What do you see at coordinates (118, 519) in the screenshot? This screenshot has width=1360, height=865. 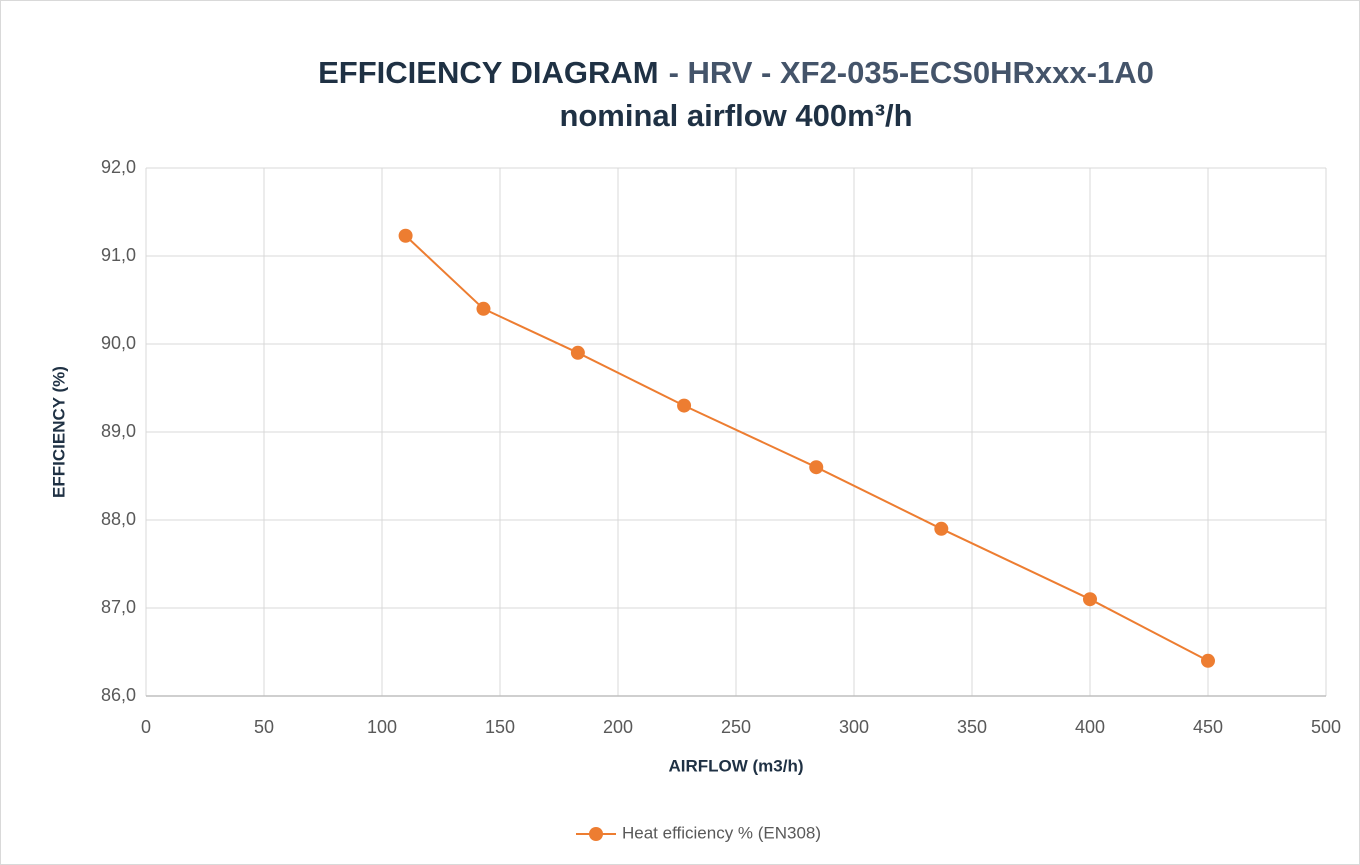 I see `y-tick-label: 88,0` at bounding box center [118, 519].